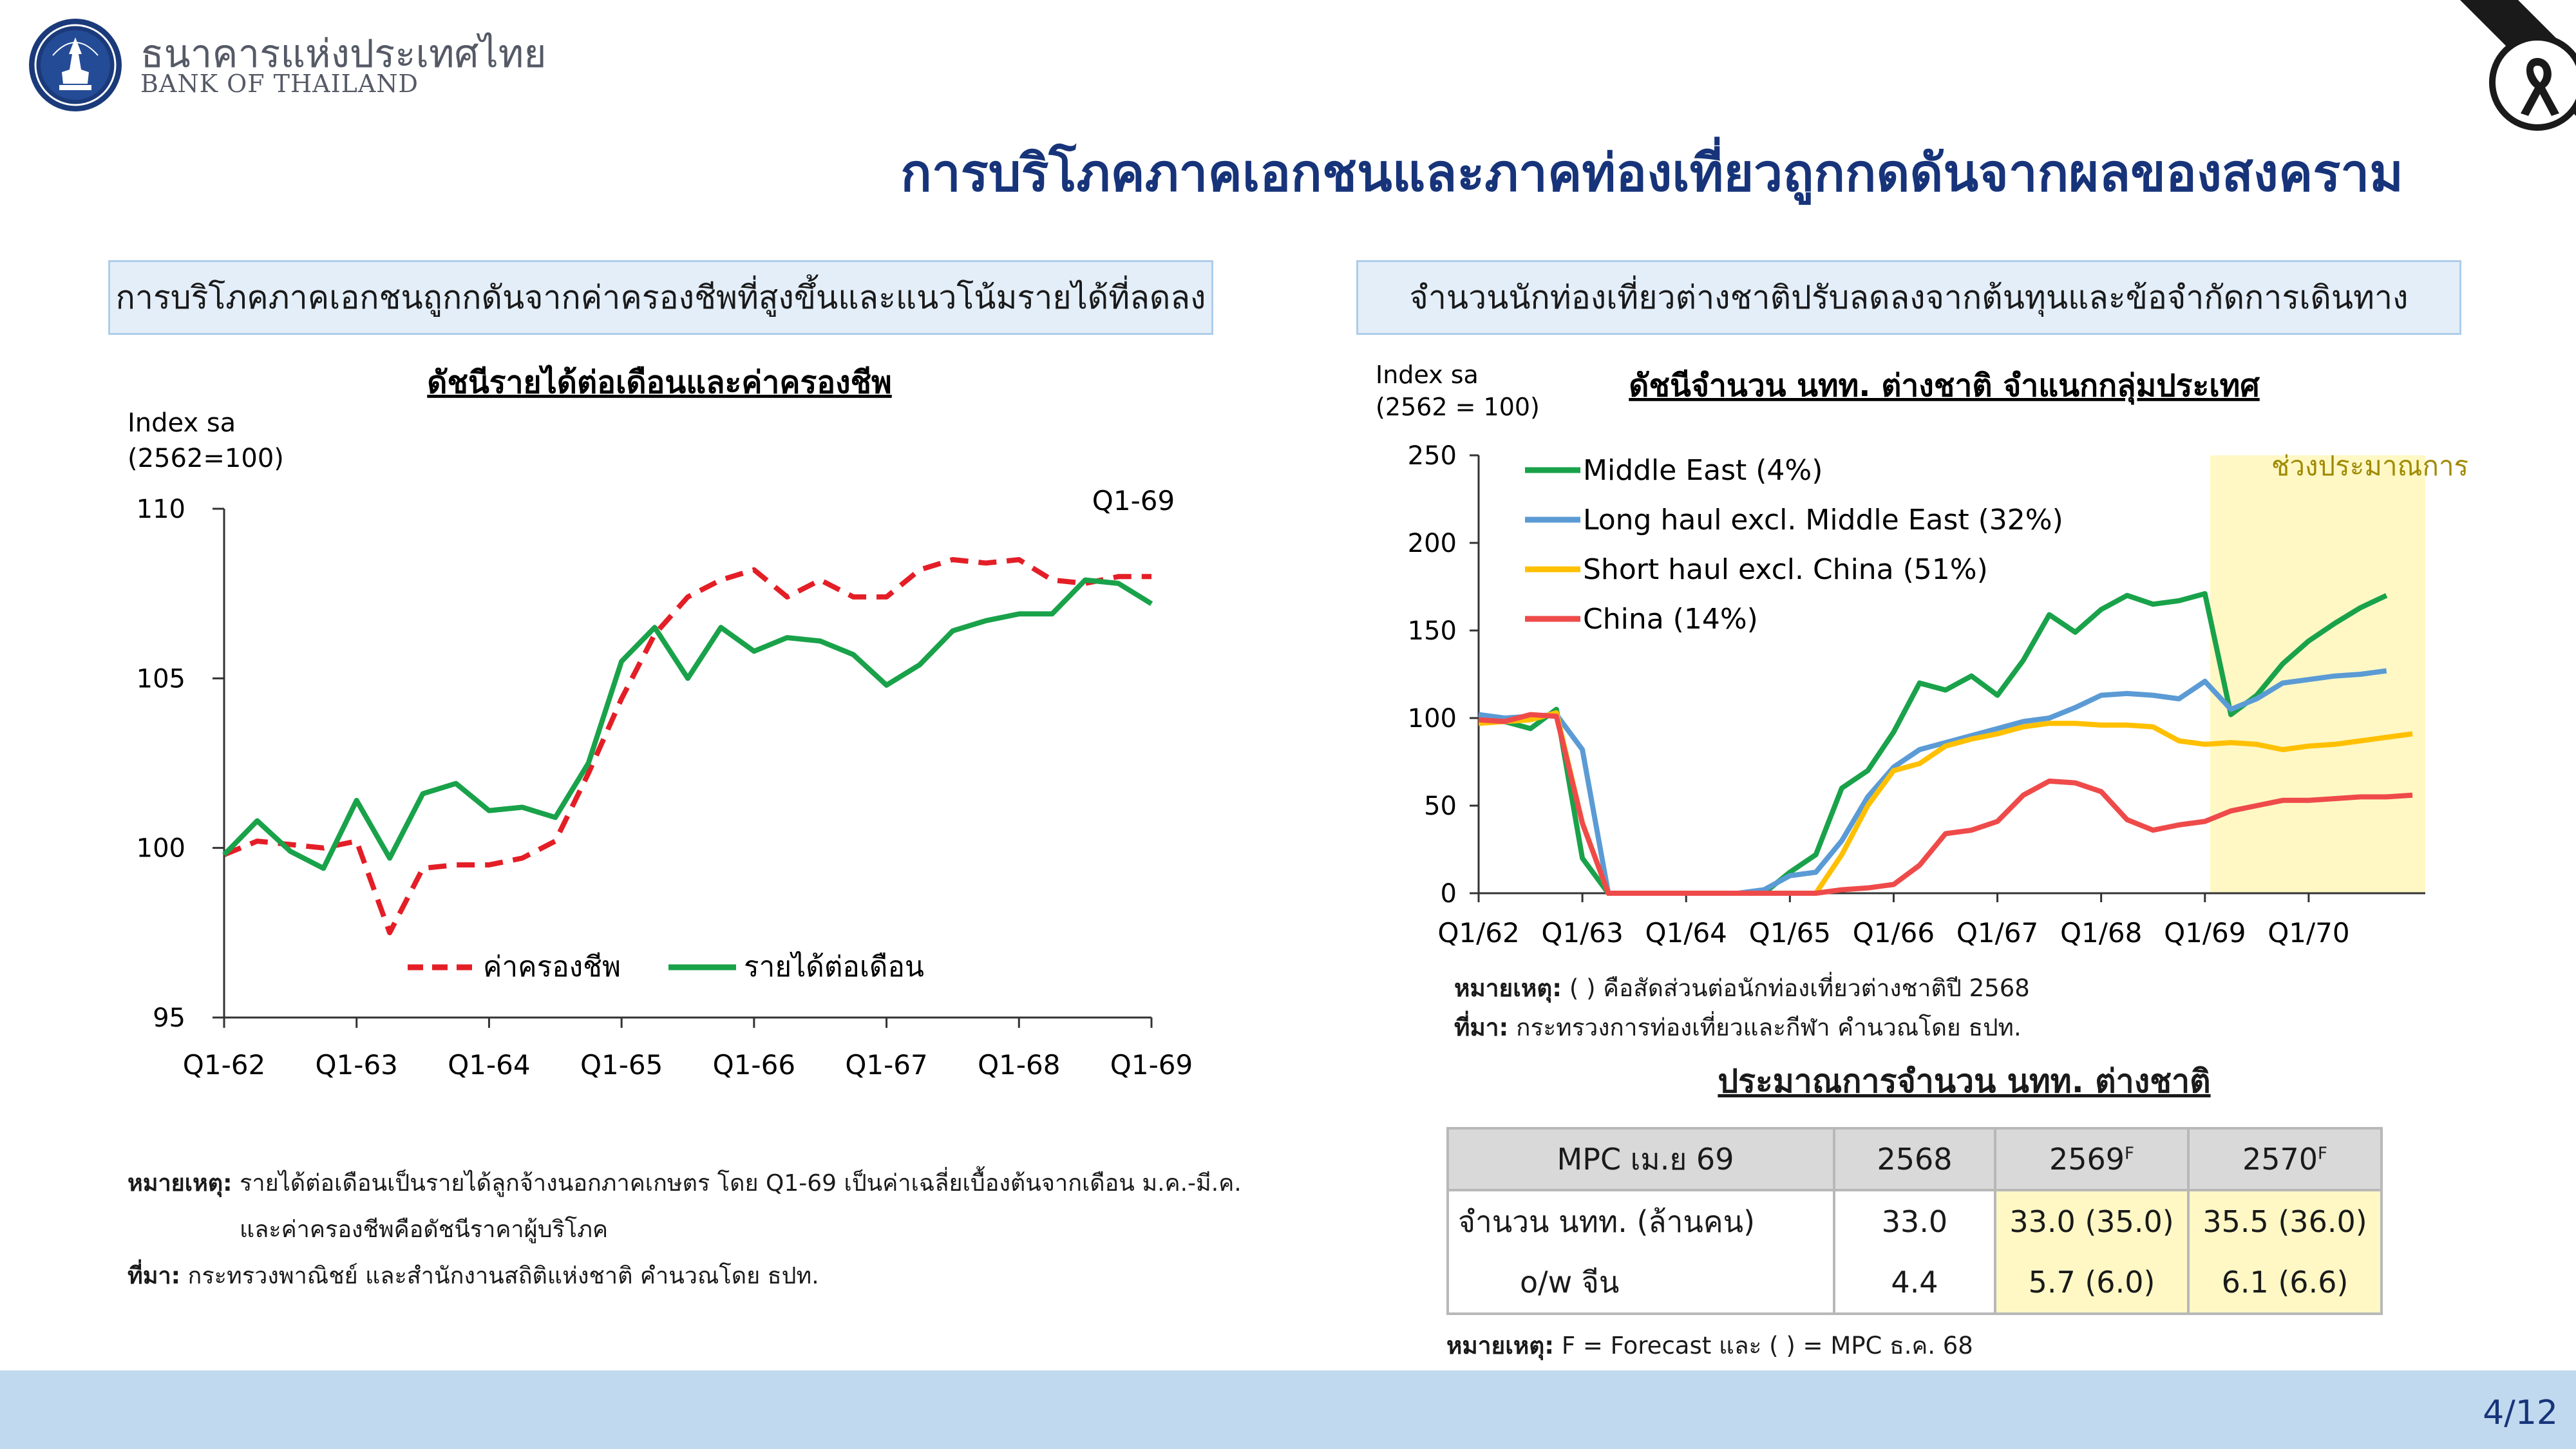 The height and width of the screenshot is (1449, 2576). I want to click on x-tick-label: Q1-63, so click(357, 1065).